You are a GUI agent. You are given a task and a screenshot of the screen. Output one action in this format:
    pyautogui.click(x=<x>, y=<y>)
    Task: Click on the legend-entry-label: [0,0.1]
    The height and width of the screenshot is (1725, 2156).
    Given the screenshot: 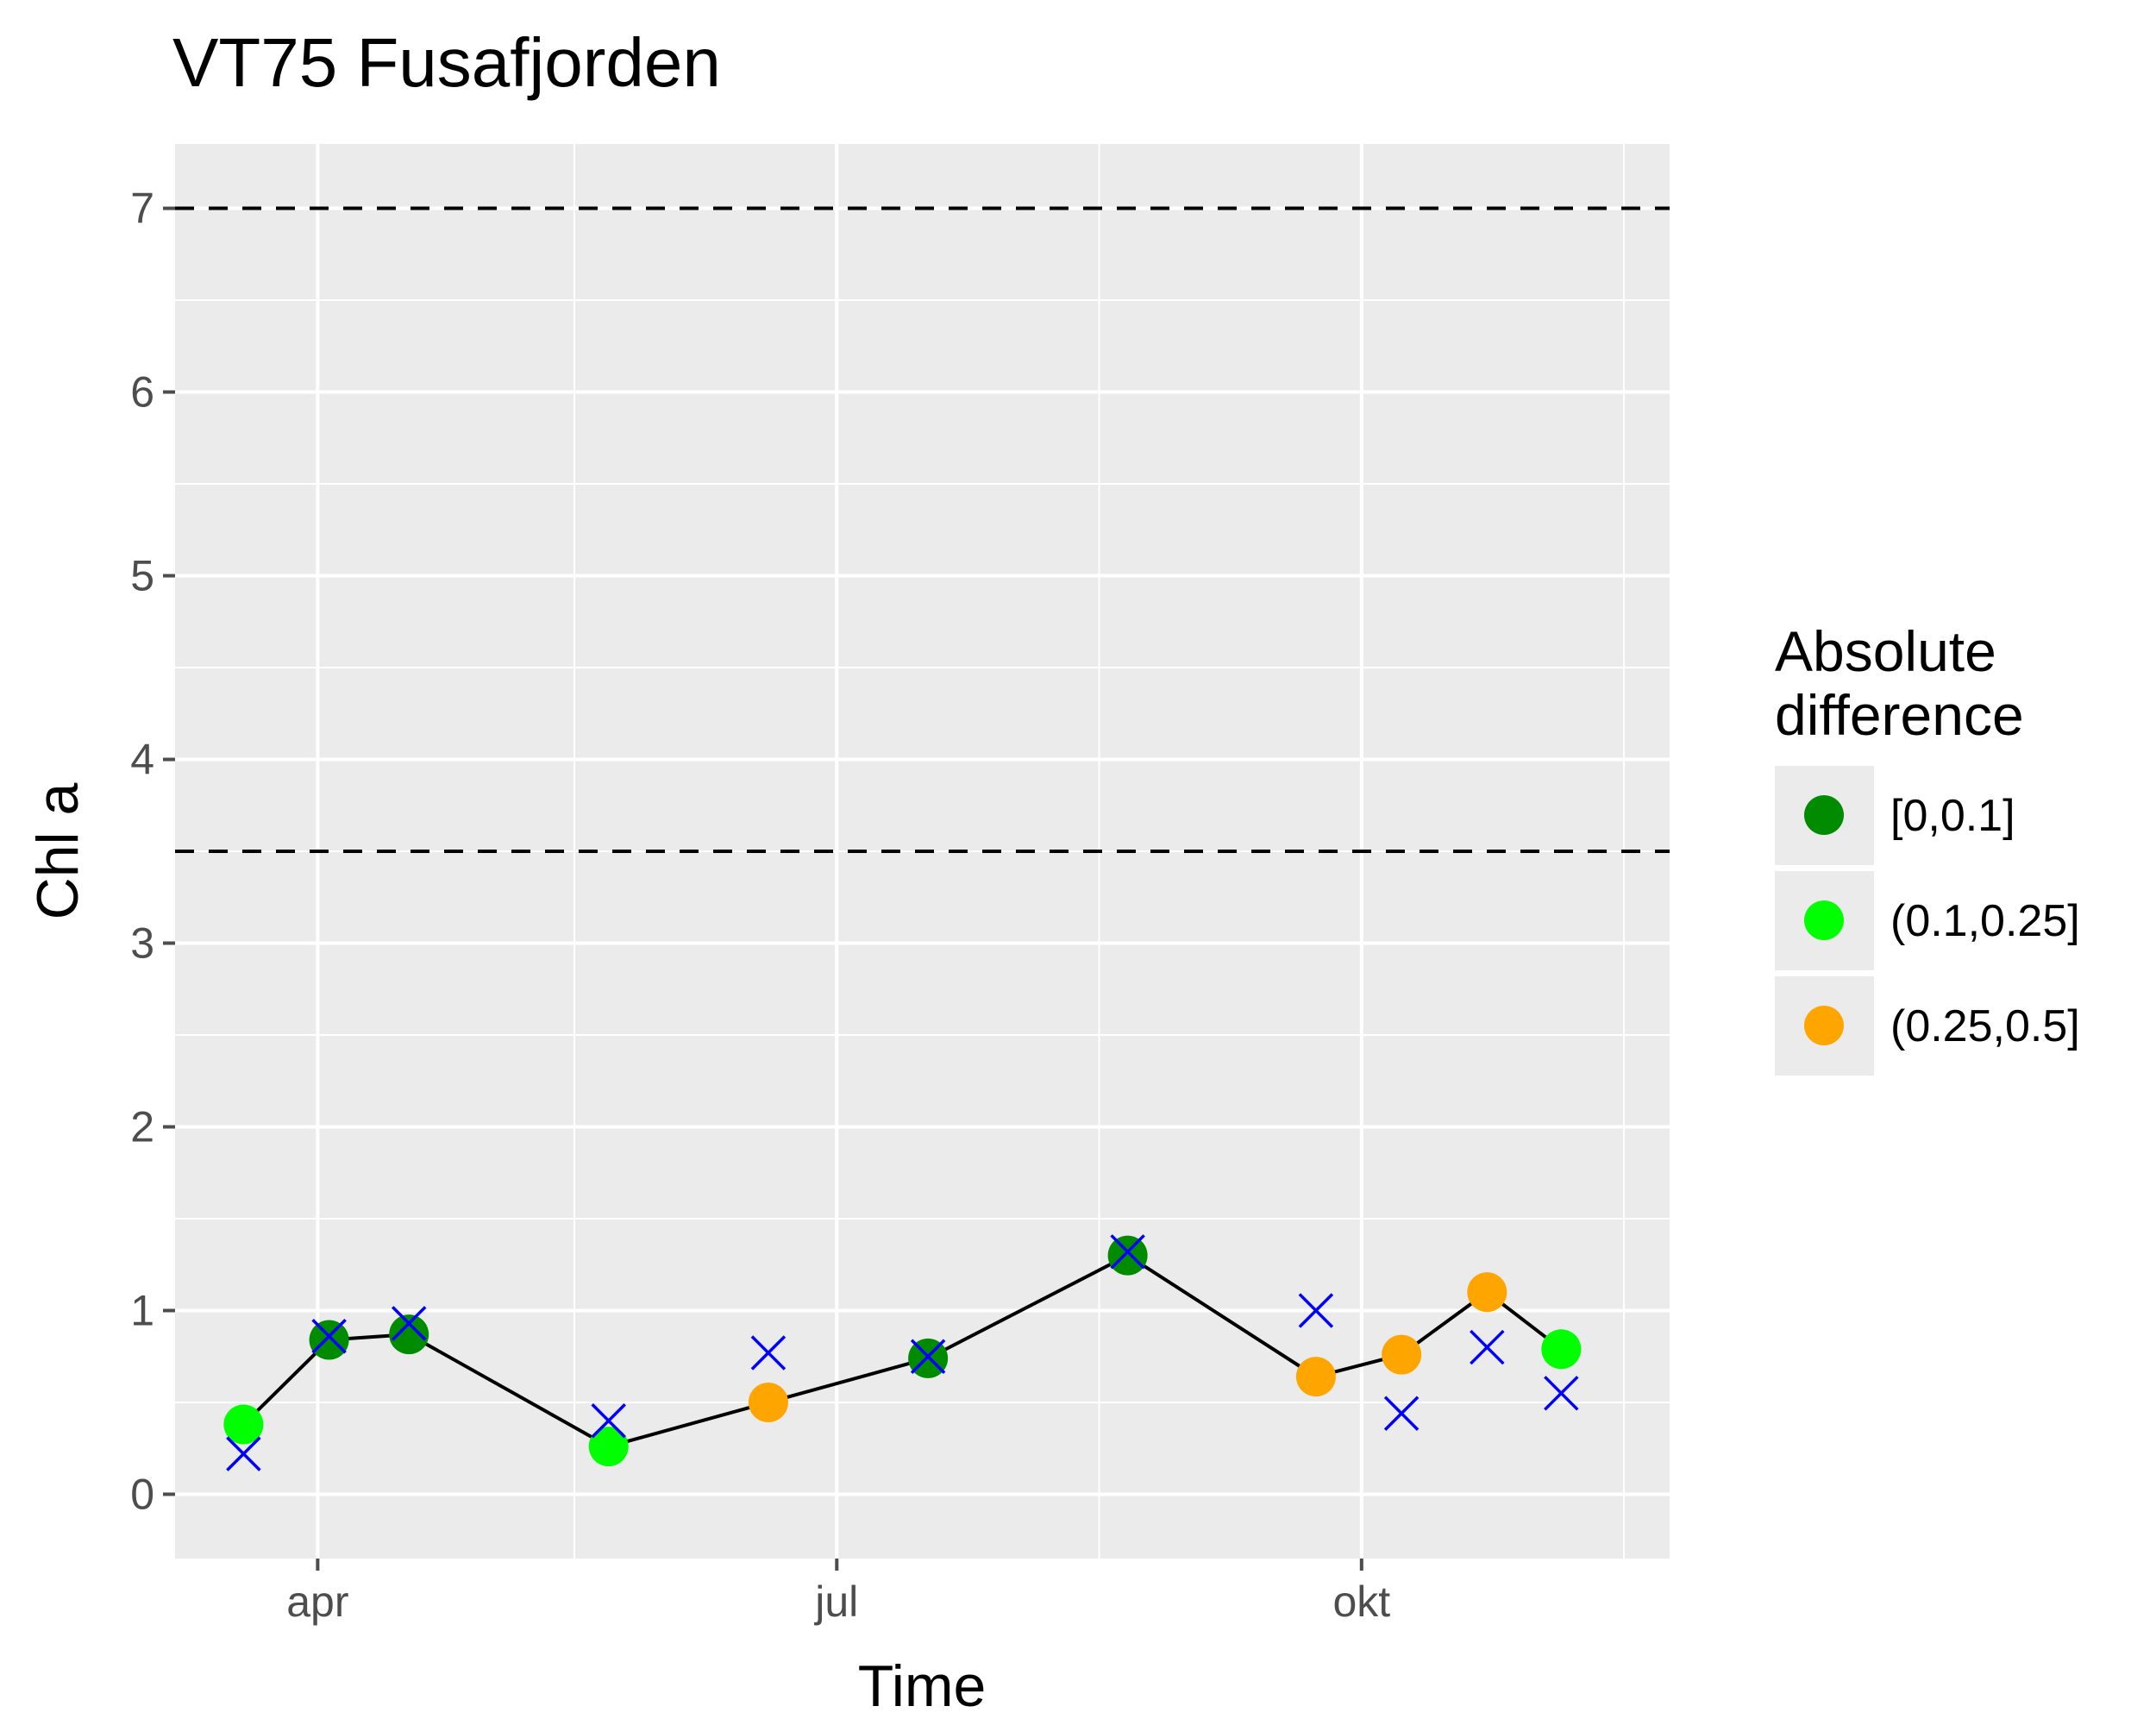 What is the action you would take?
    pyautogui.click(x=1952, y=816)
    